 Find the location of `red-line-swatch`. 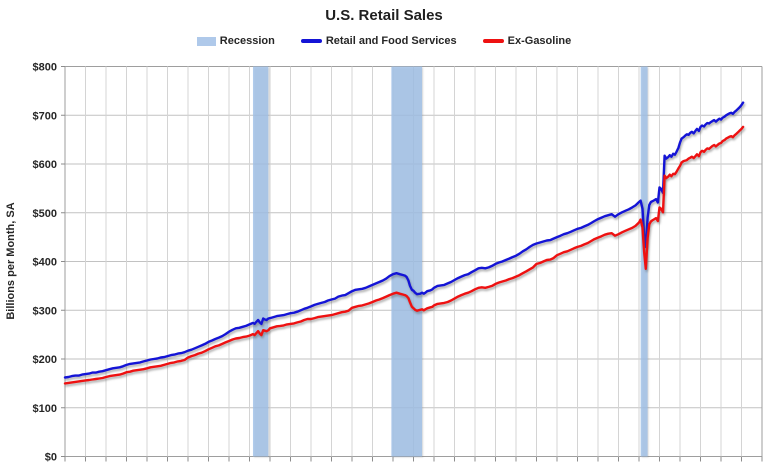

red-line-swatch is located at coordinates (493, 41).